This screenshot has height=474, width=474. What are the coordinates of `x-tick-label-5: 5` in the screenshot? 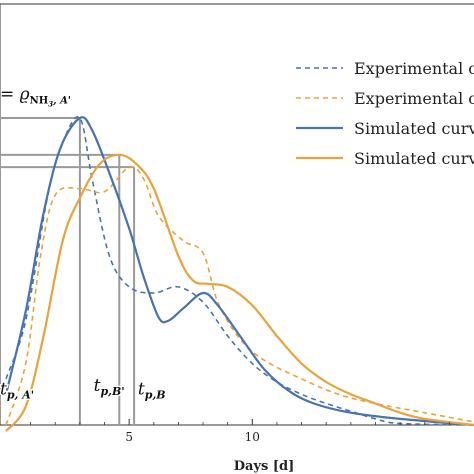 It's located at (129, 437).